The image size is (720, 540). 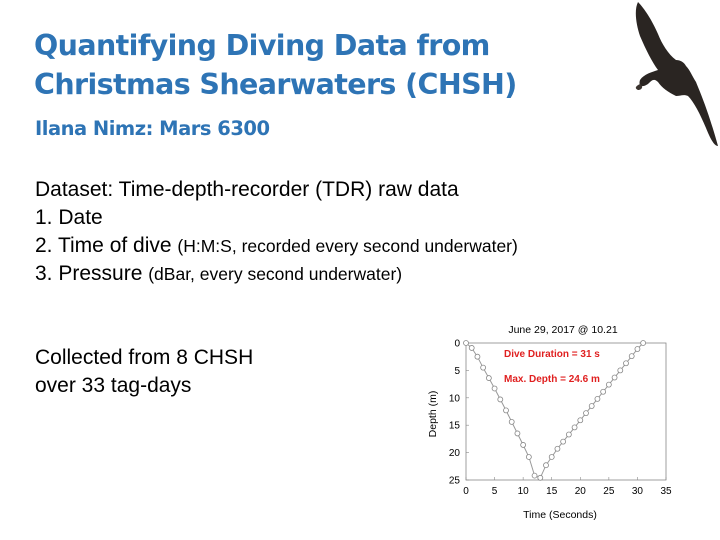 What do you see at coordinates (262, 45) in the screenshot?
I see `title-line-1: Quantifying Diving Data from` at bounding box center [262, 45].